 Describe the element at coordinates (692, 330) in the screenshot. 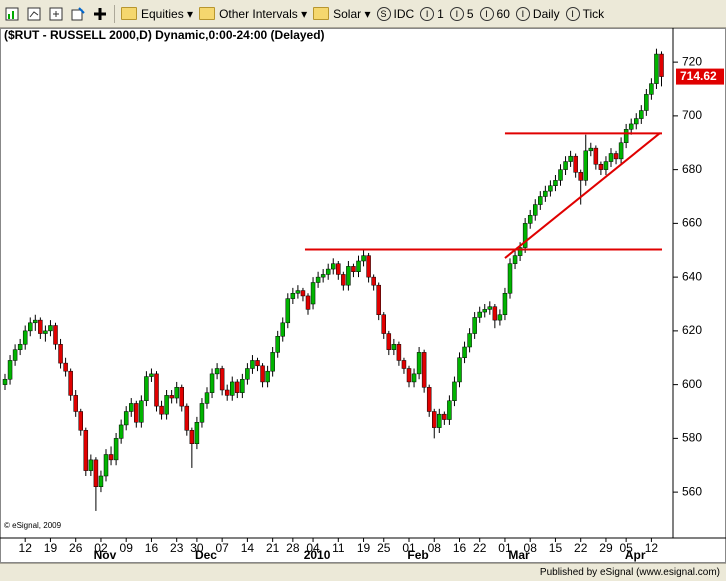

I see `y-tick-label: 620` at that location.